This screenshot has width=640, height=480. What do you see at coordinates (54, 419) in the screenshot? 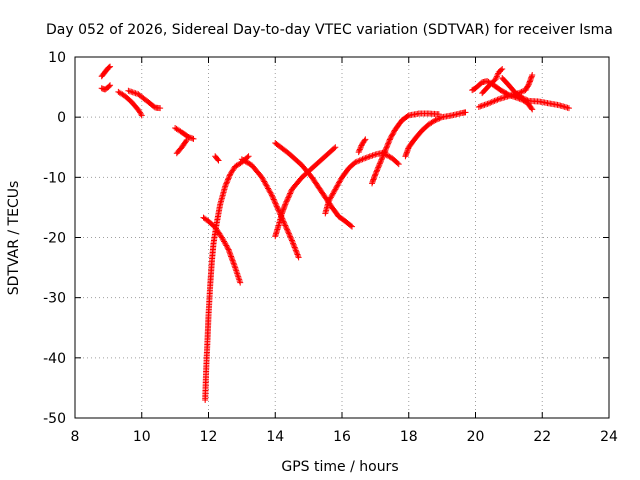
I see `y-tick-label: -50` at bounding box center [54, 419].